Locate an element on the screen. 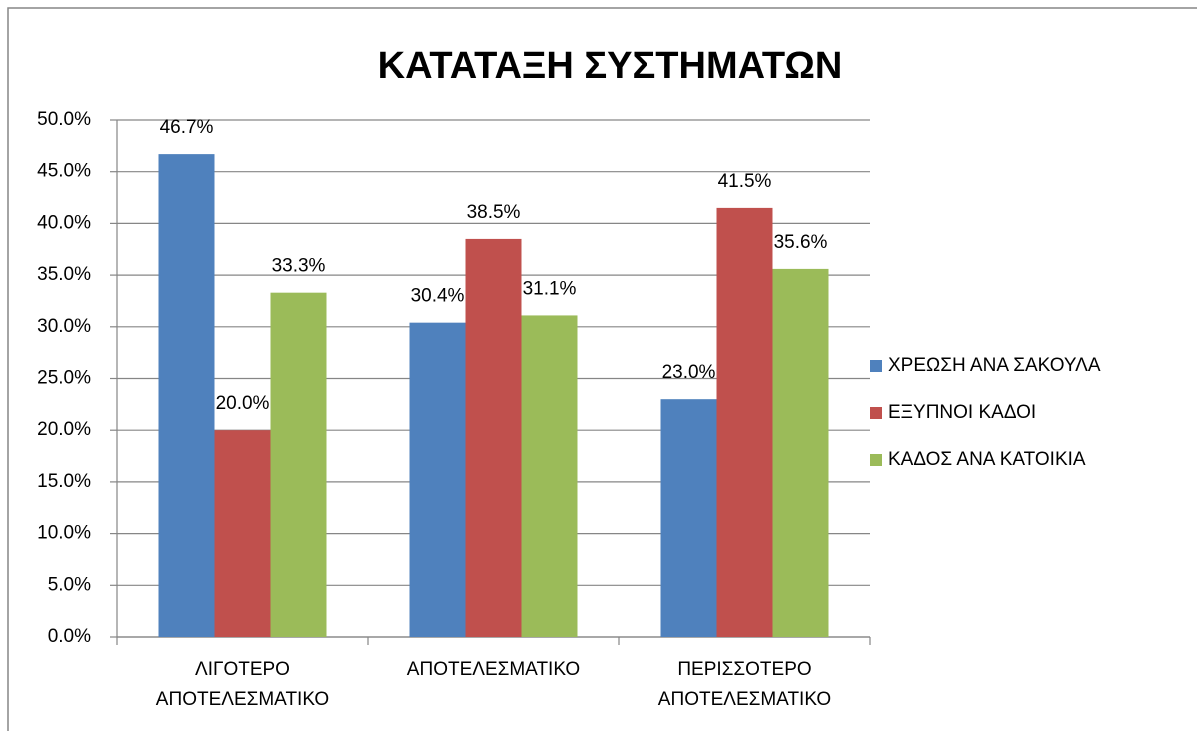 The width and height of the screenshot is (1197, 731). legend-label: ΧΡΕΩΣΗ ΑΝΑ ΣΑΚΟΥΛΑ is located at coordinates (994, 365).